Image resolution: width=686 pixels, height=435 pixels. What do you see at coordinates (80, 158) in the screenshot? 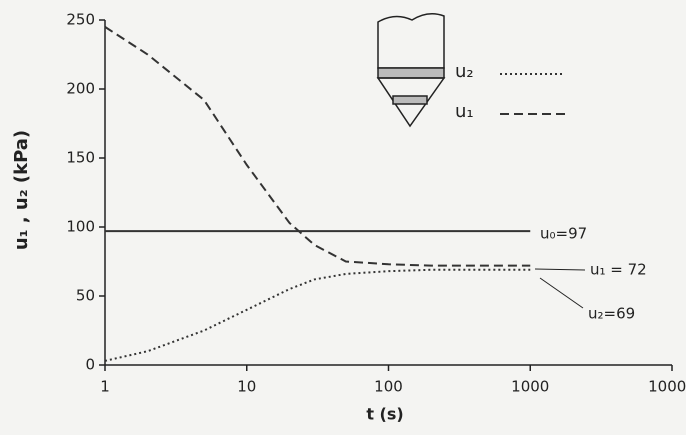
I see `y-tick-label: 150` at bounding box center [80, 158].